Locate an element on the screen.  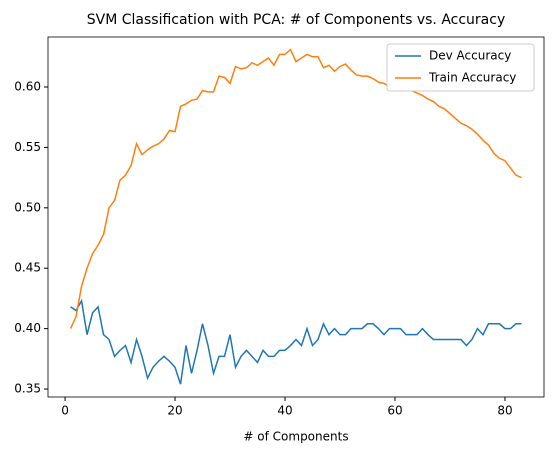
y-tick-label: 0.60 is located at coordinates (27, 87).